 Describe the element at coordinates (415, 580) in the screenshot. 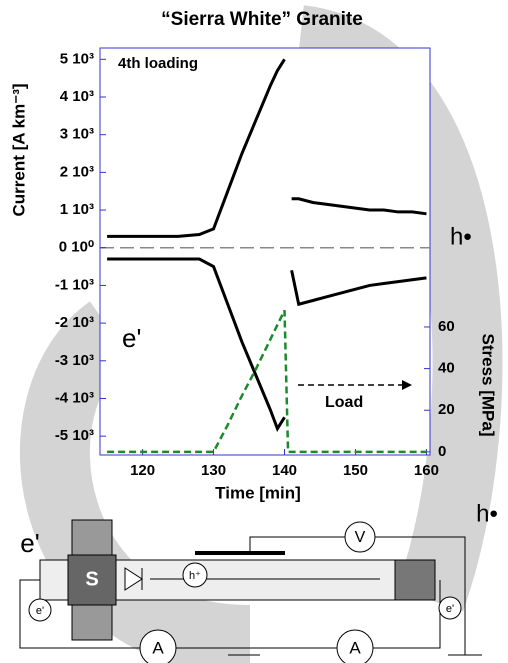

I see `electrode` at that location.